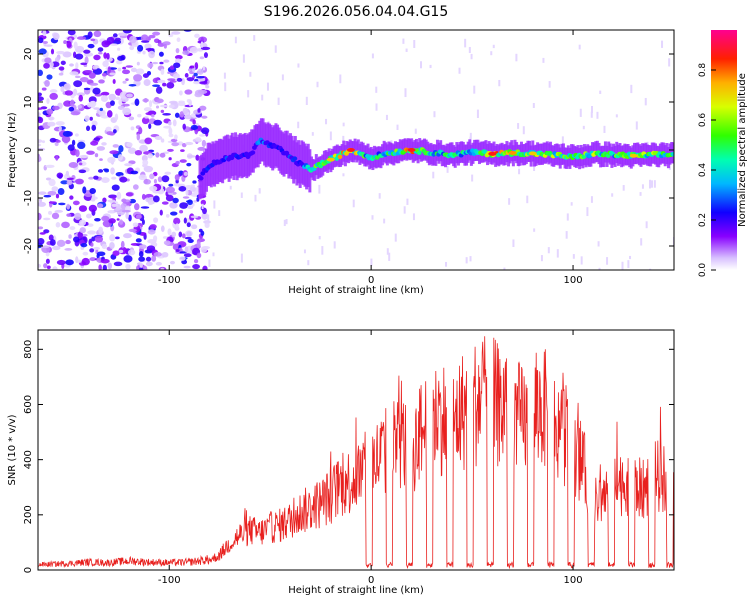  I want to click on spectrogram-x-tick-label: 0, so click(371, 280).